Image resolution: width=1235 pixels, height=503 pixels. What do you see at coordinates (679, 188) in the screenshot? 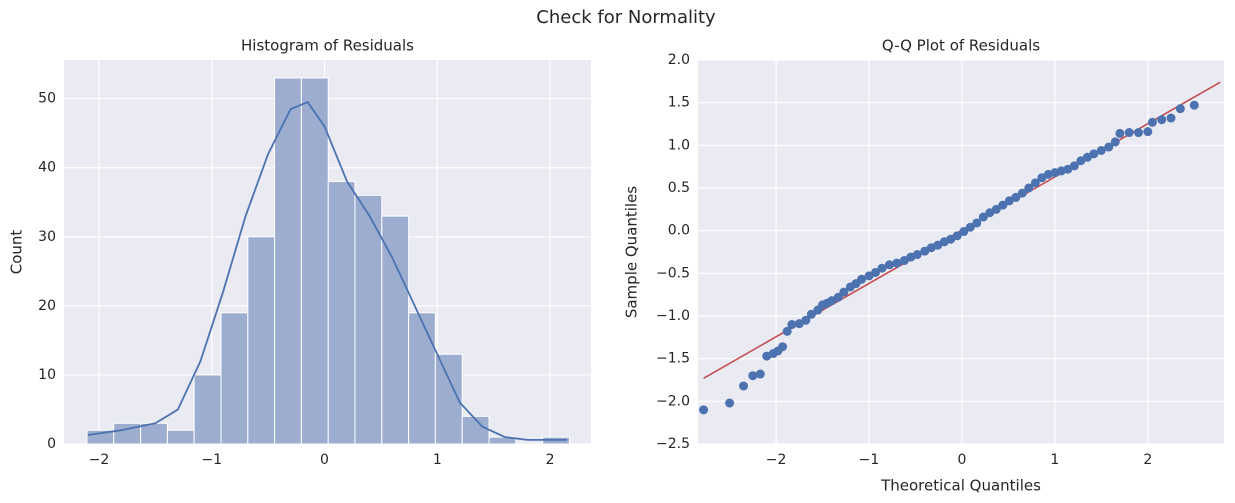
I see `y-tick-label: 0.5` at bounding box center [679, 188].